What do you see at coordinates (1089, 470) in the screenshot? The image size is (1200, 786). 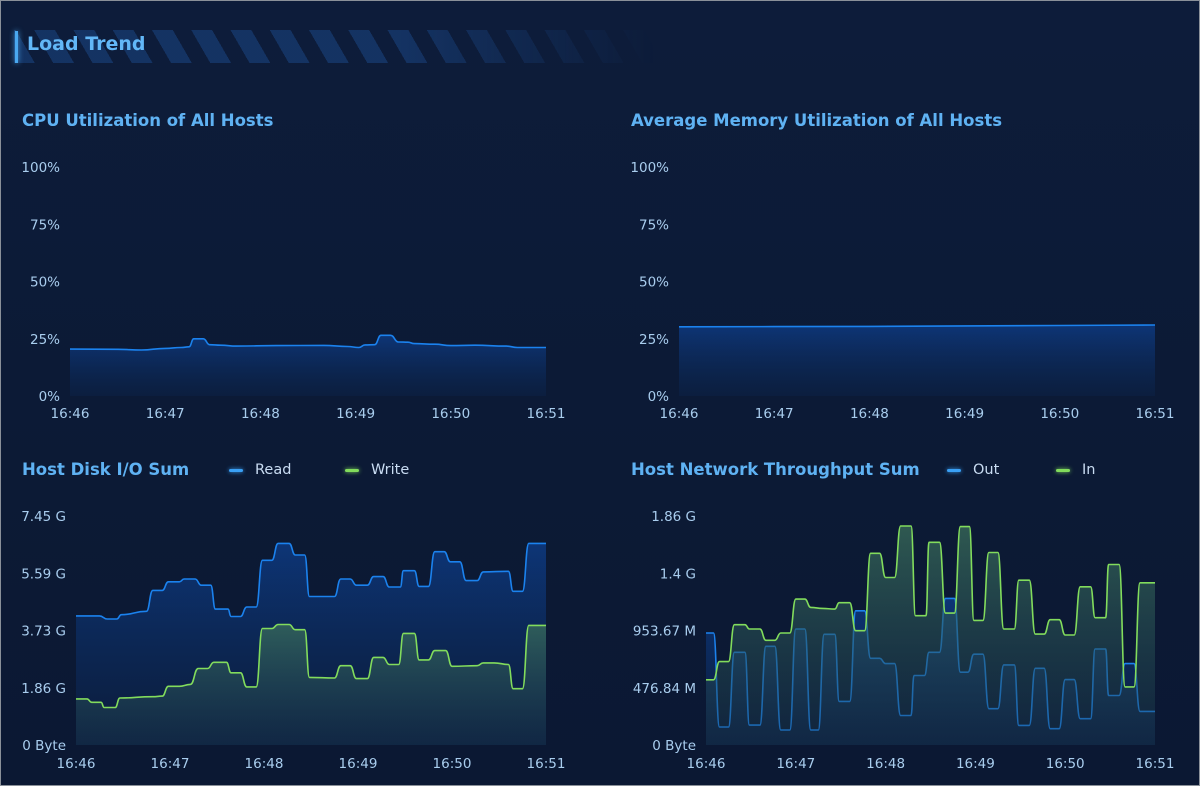 I see `legend-label: In` at bounding box center [1089, 470].